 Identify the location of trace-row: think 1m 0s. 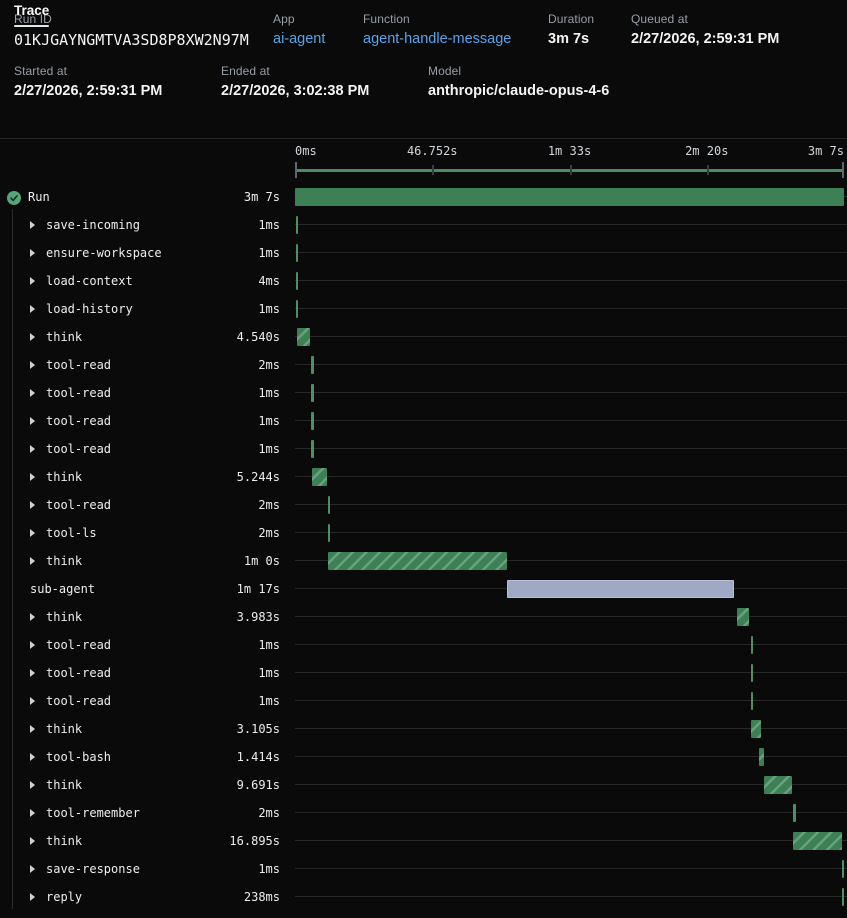
(423, 561).